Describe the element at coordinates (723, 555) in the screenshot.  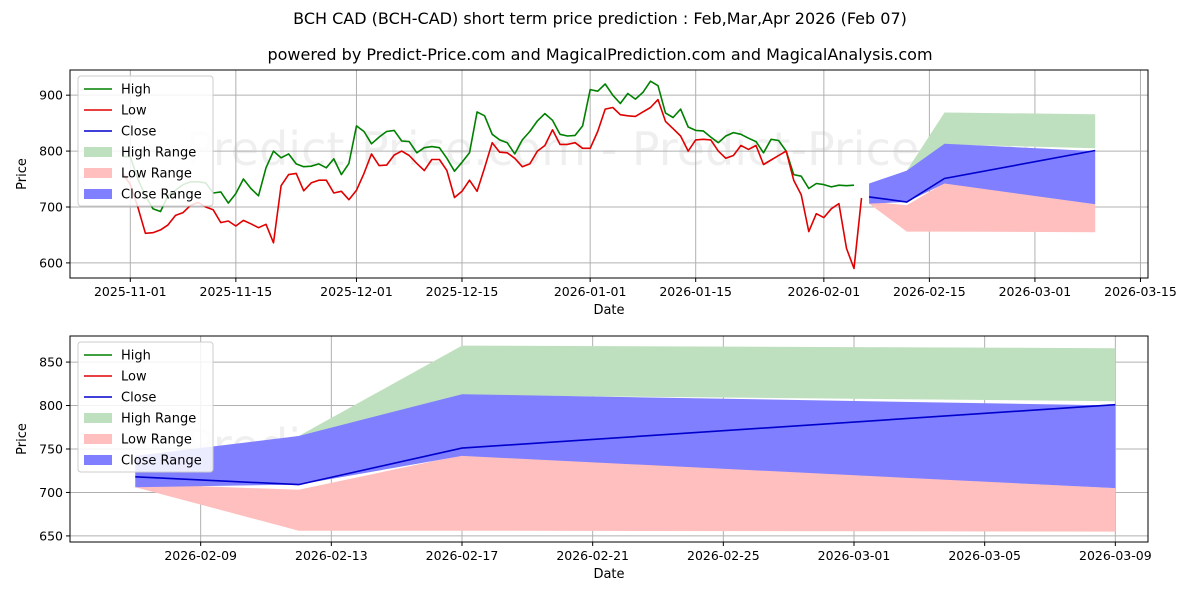
I see `bottom-x-tick-label: 2026-02-25` at that location.